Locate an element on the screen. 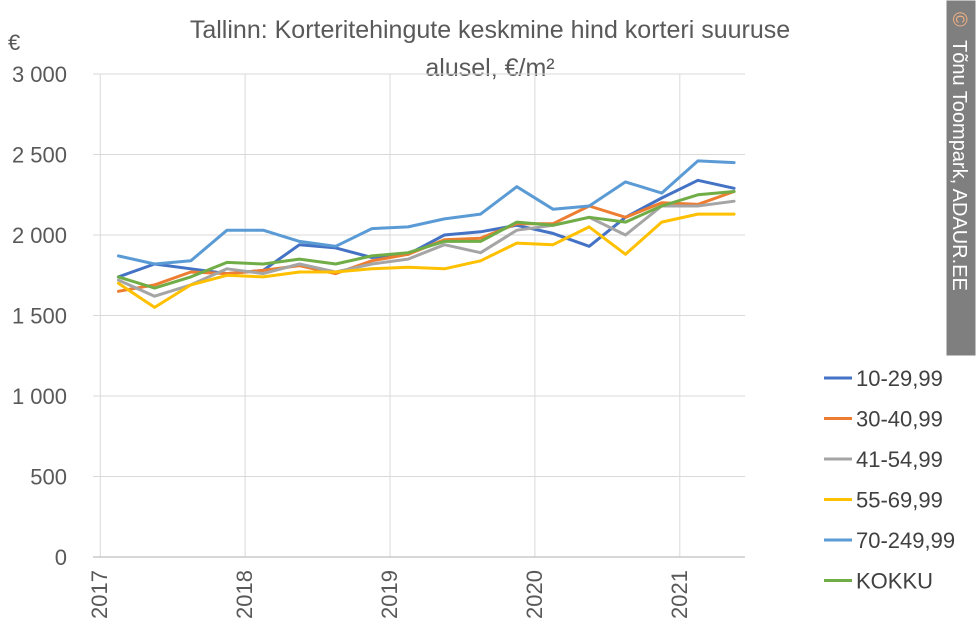 The image size is (977, 638). y-tick-labels: 0 500 1 000 1 500 2 000 2 500 3 000 is located at coordinates (39, 316).